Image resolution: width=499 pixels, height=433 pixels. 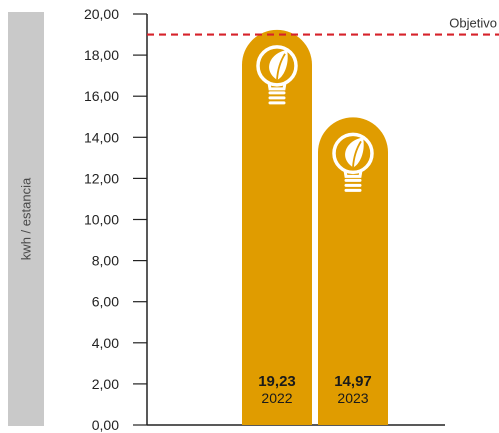 What do you see at coordinates (101, 96) in the screenshot?
I see `y-tick-label: 16,00` at bounding box center [101, 96].